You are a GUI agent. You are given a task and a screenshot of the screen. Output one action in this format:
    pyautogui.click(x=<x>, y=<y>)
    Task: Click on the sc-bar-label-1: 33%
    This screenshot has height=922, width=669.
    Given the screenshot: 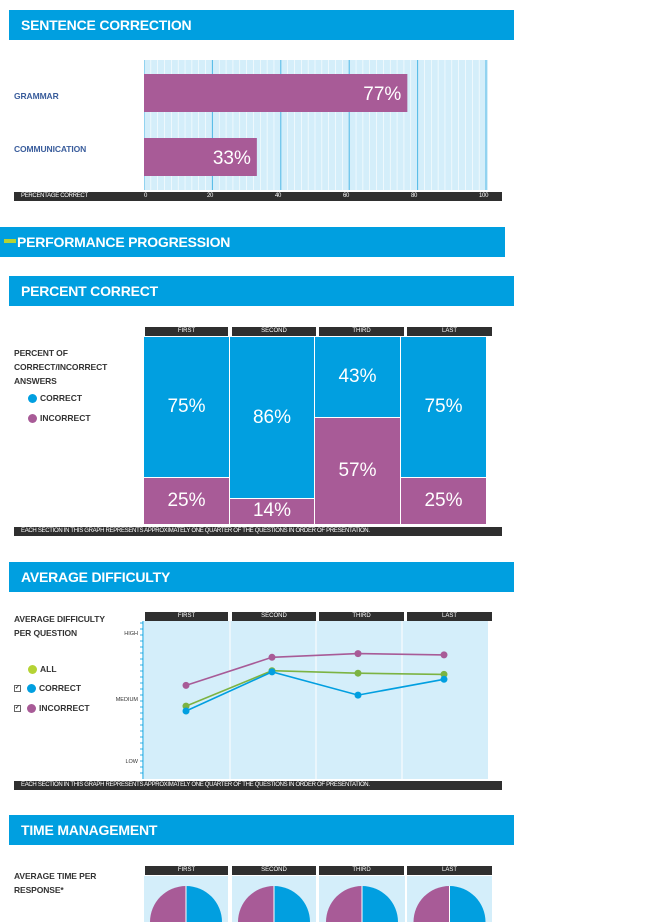 What is the action you would take?
    pyautogui.click(x=232, y=158)
    